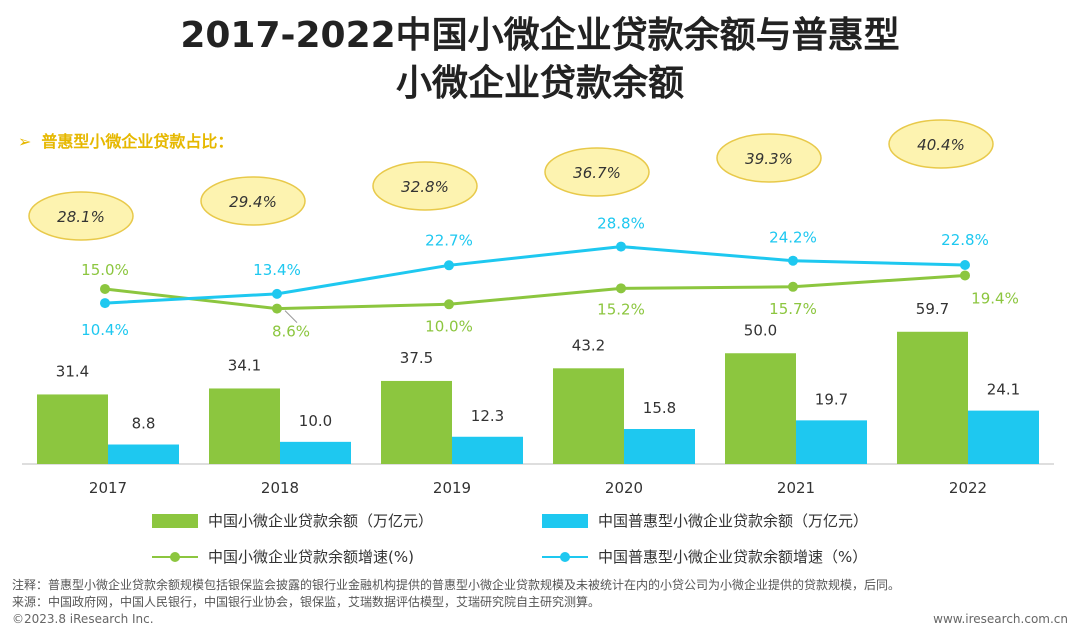 The image size is (1080, 635). What do you see at coordinates (449, 326) in the screenshot?
I see `line-label-green-2019: 10.0%` at bounding box center [449, 326].